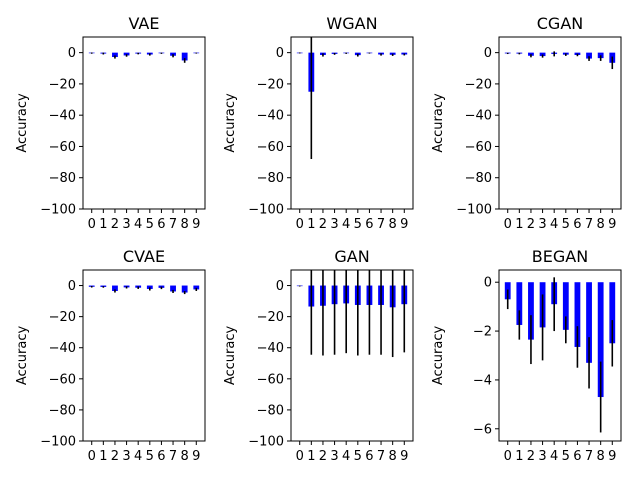 This screenshot has height=480, width=640. I want to click on chart-title: BEGAN, so click(560, 256).